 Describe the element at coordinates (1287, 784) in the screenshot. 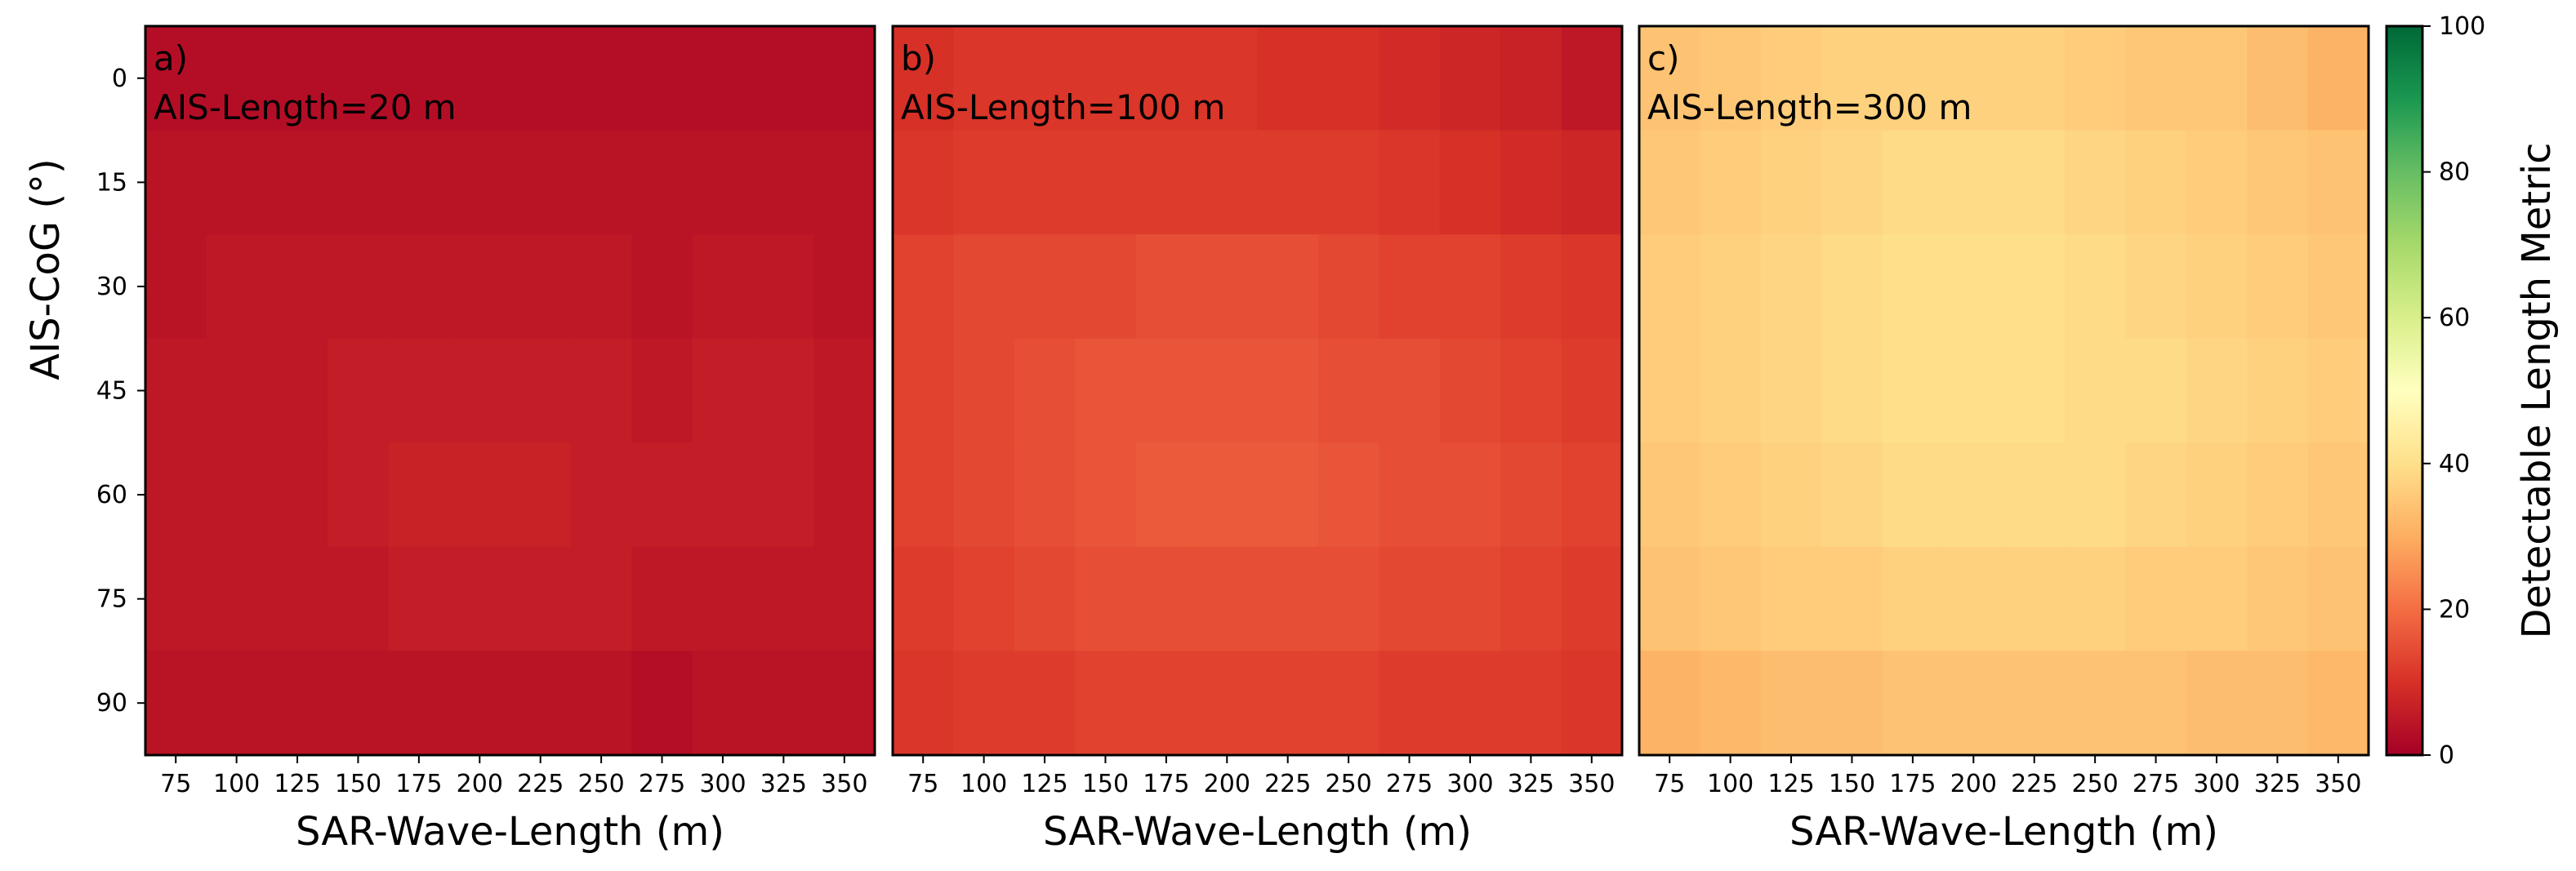

I see `x-tick-label: 225` at that location.